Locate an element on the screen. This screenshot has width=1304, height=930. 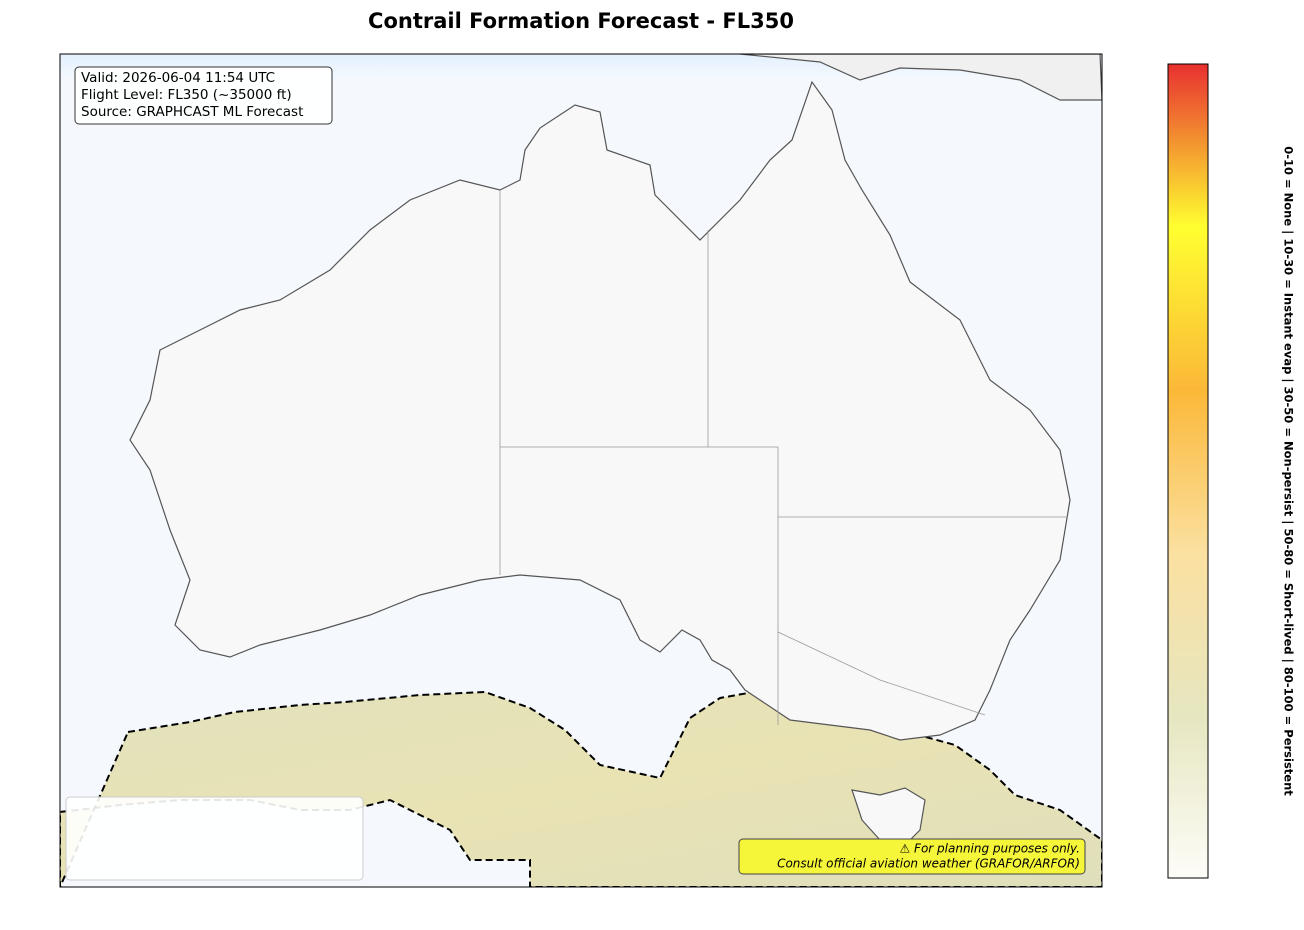
legend is located at coordinates (214, 838).